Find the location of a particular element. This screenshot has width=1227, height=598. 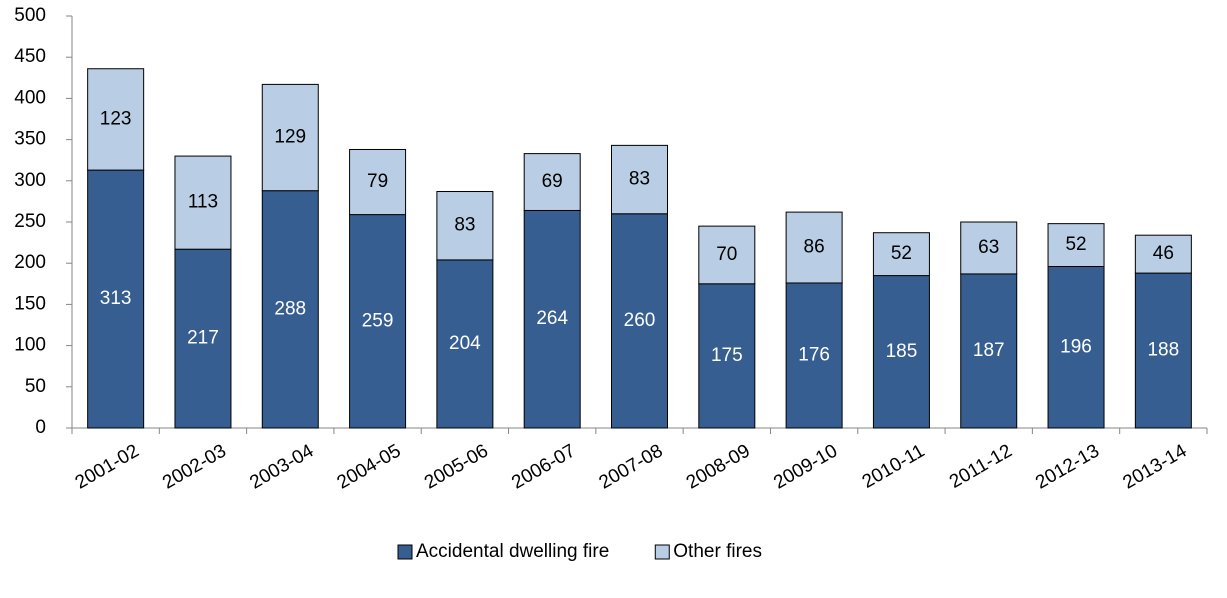

data-label: 259 is located at coordinates (378, 320).